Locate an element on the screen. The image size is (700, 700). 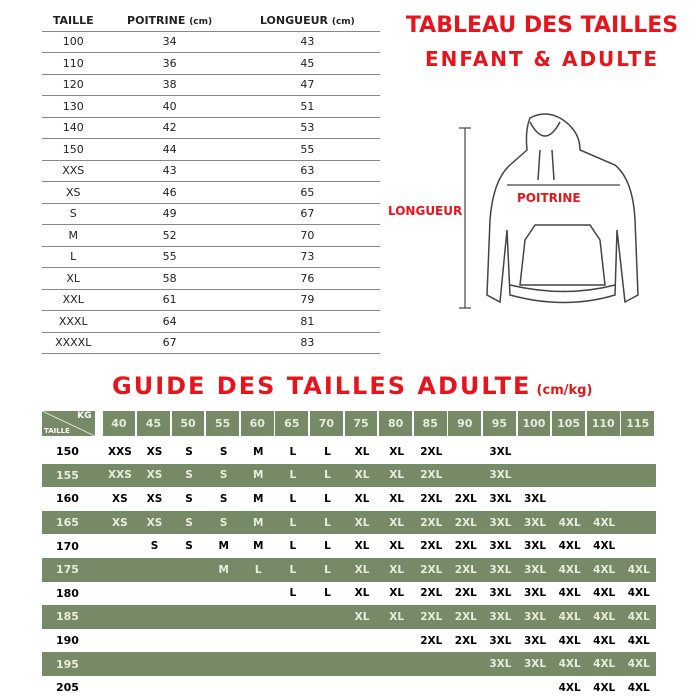
height-label: 155 is located at coordinates (67, 475).